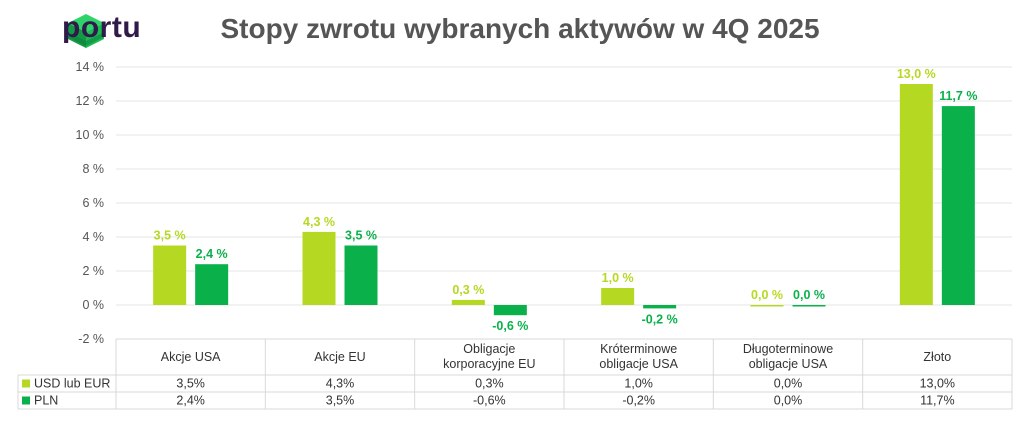 This screenshot has width=1024, height=427. I want to click on category-label: Obligacje, so click(489, 349).